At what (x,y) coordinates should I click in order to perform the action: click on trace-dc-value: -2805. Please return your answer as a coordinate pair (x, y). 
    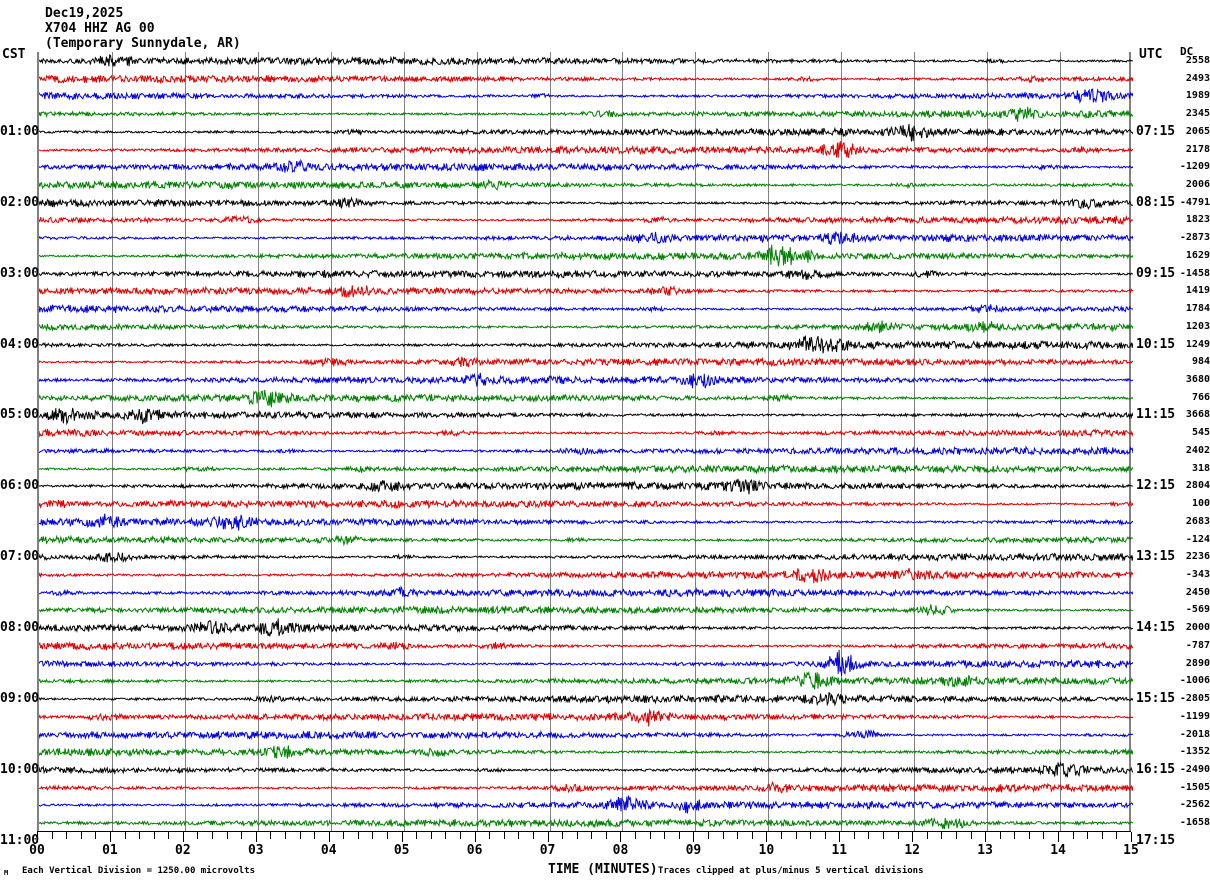
    Looking at the image, I should click on (1194, 699).